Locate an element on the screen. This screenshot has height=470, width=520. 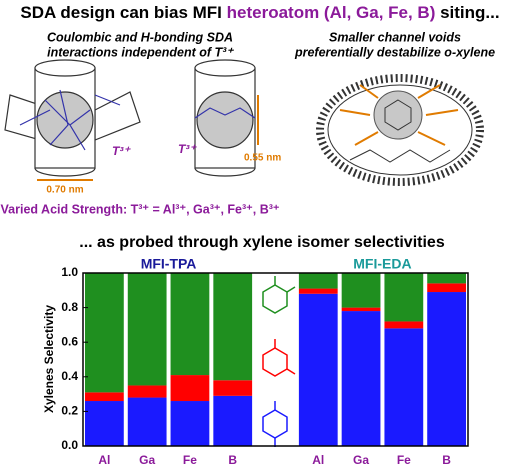
title-part: heteroatom (Al, Ga, Fe, B) is located at coordinates (331, 12).